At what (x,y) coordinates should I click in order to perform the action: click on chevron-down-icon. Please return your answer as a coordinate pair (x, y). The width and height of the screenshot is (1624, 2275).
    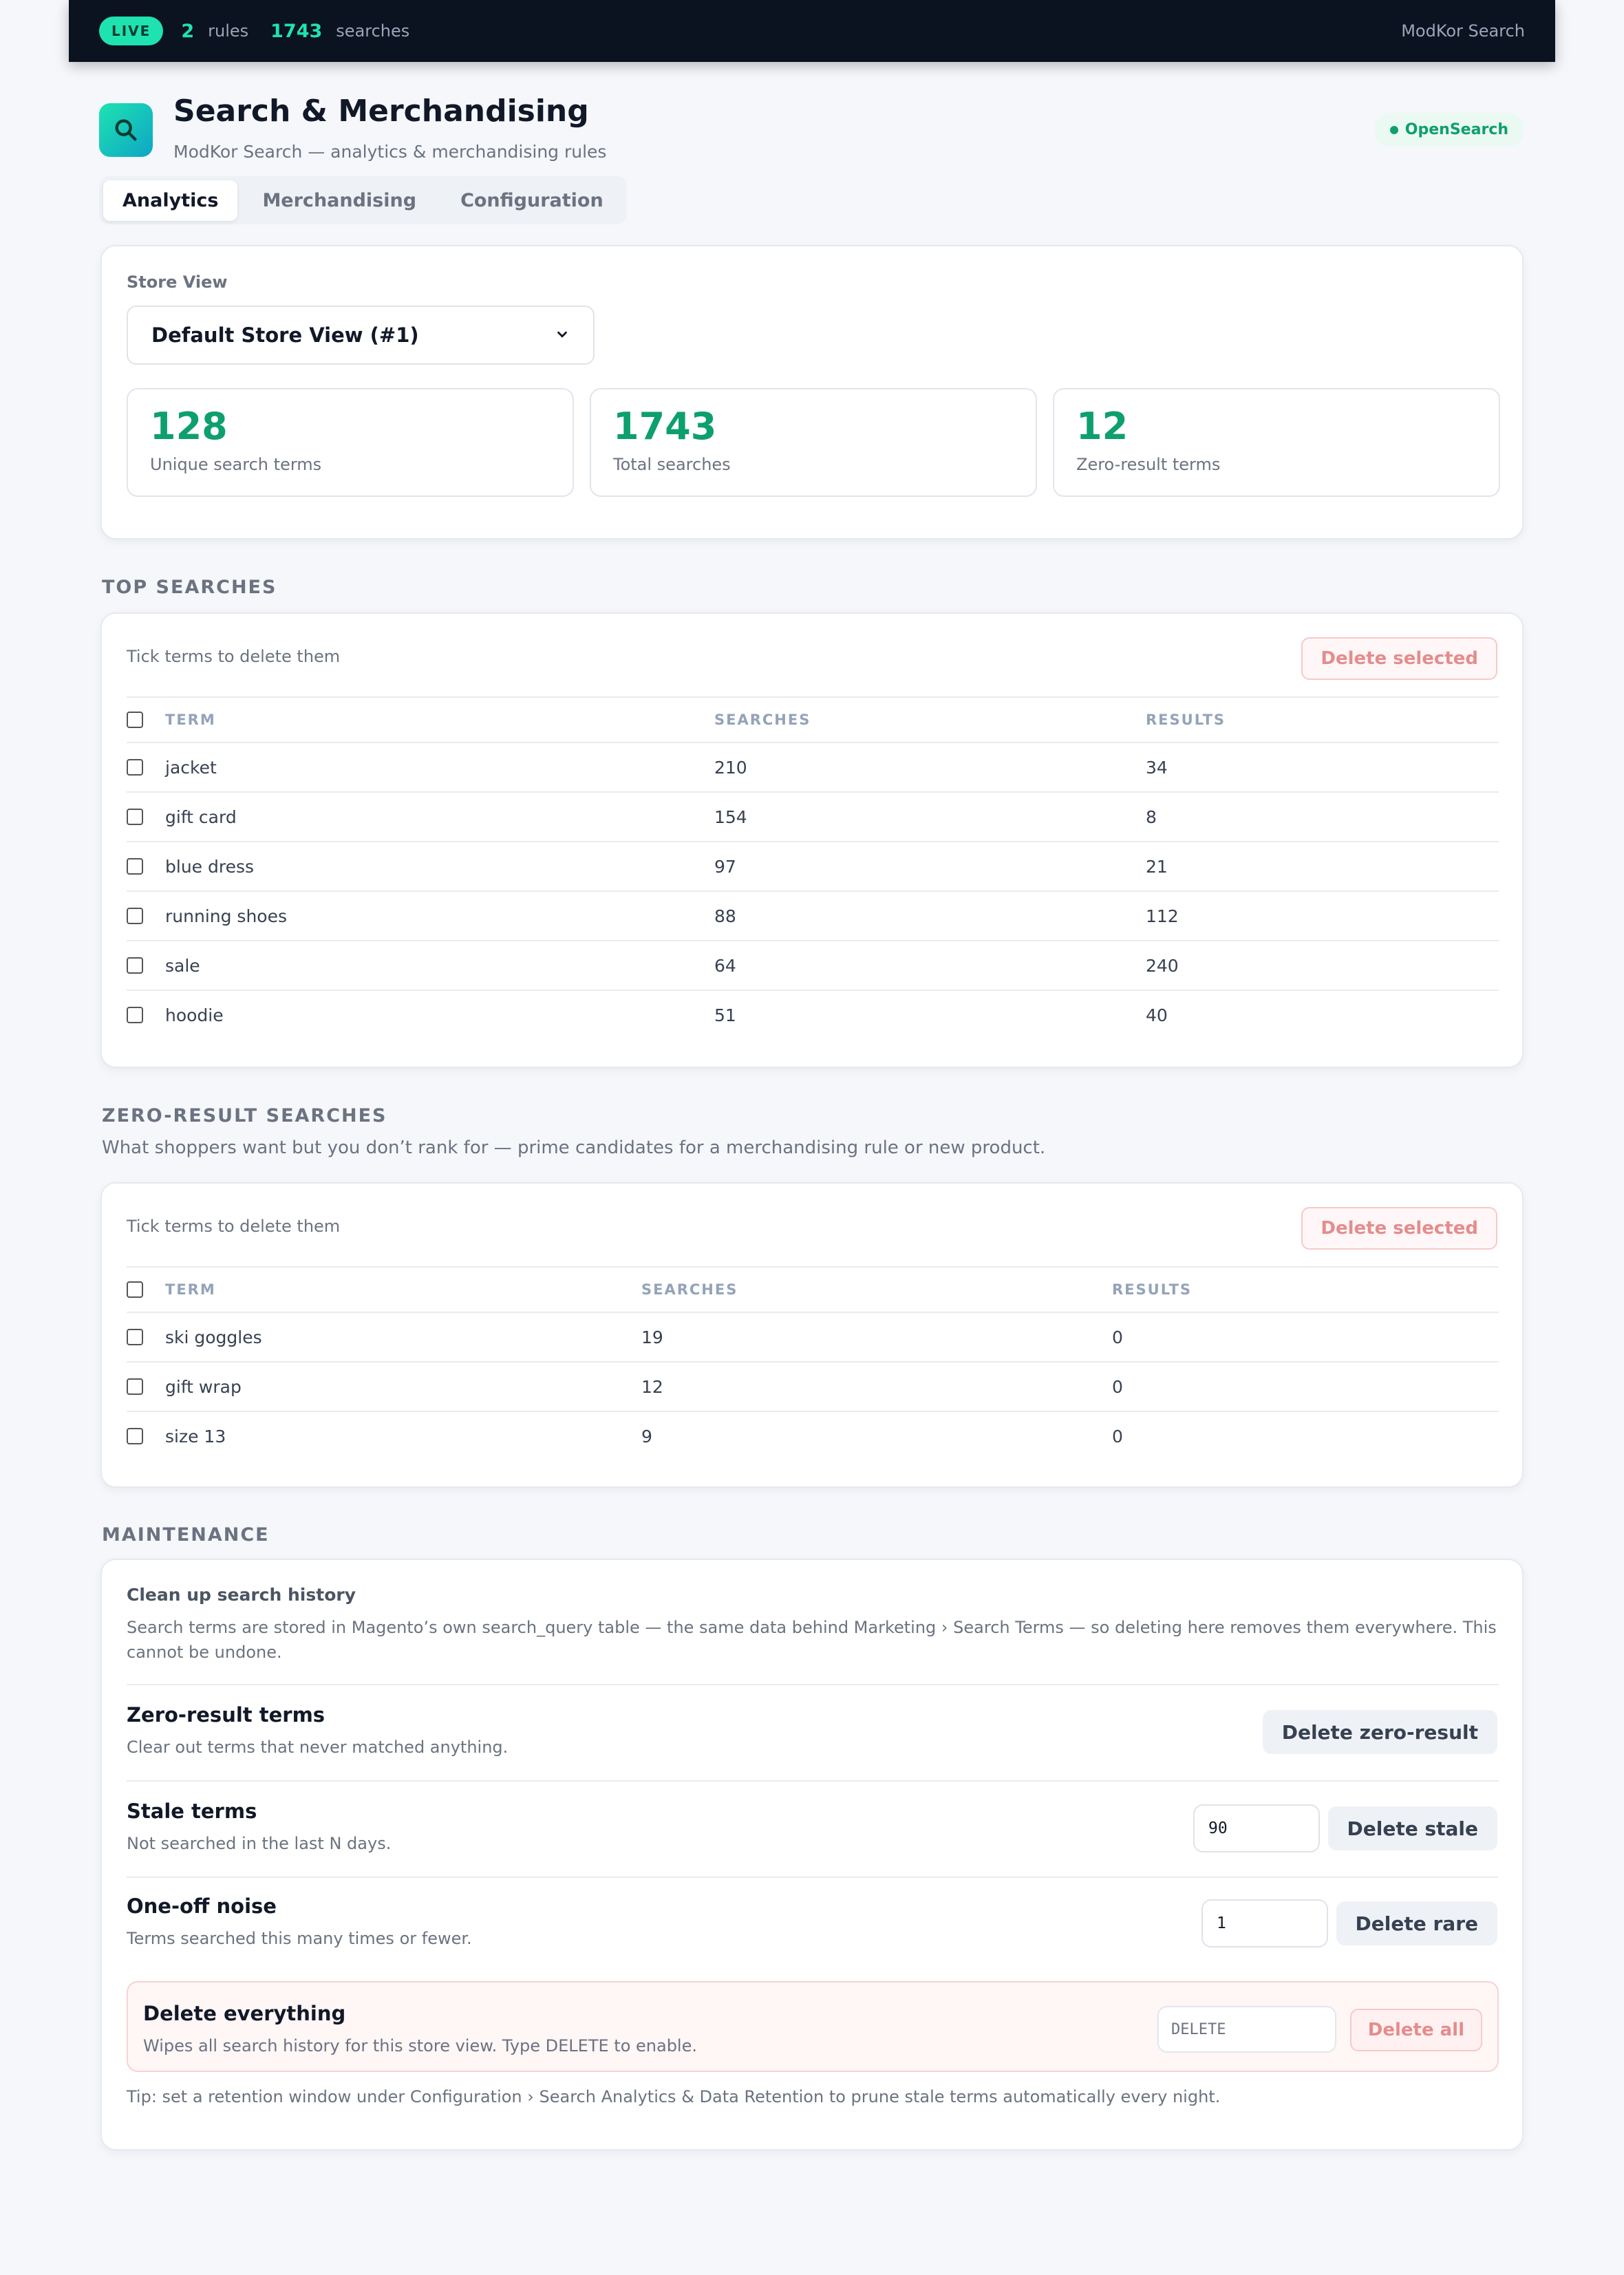
    Looking at the image, I should click on (562, 335).